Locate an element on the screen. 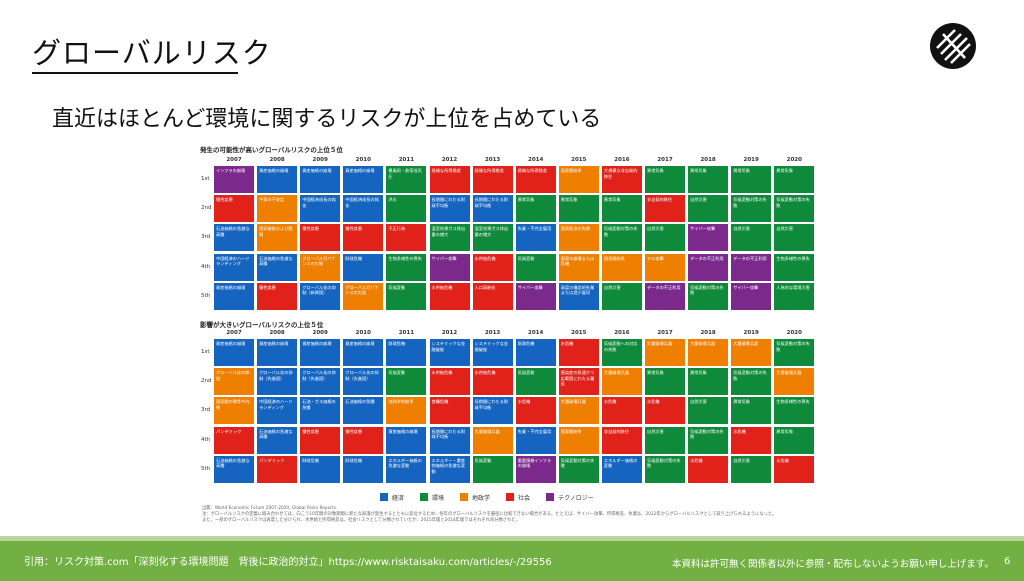 This screenshot has width=1024, height=581. legend-label: 地政学 is located at coordinates (481, 498).